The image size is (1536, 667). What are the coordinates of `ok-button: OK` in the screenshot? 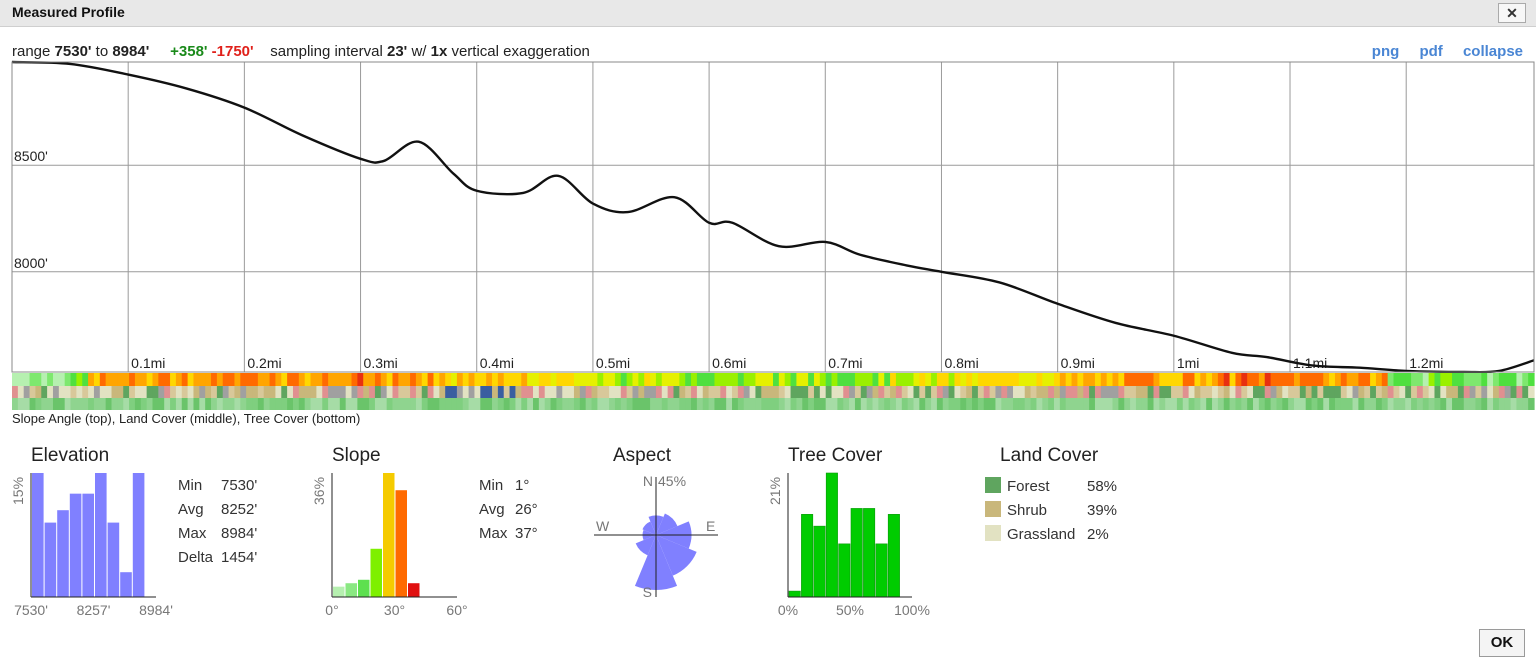 It's located at (1502, 643).